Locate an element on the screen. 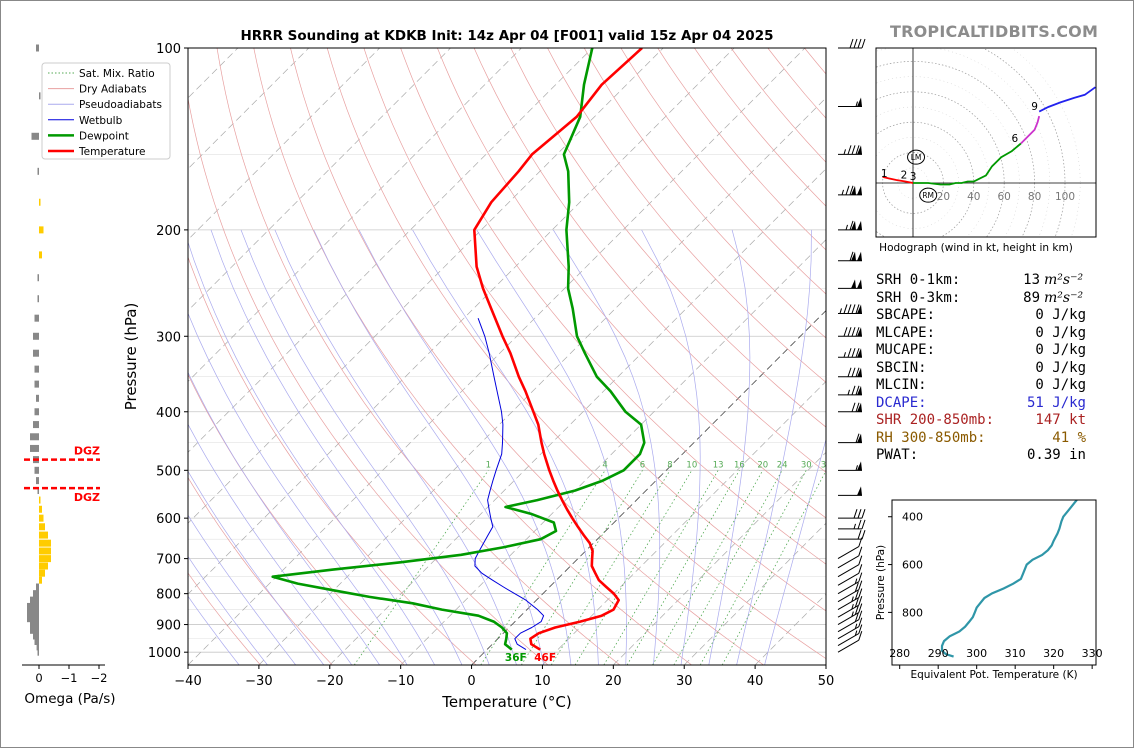 The height and width of the screenshot is (748, 1134). hodograph-ring-label: 100 is located at coordinates (1065, 197).